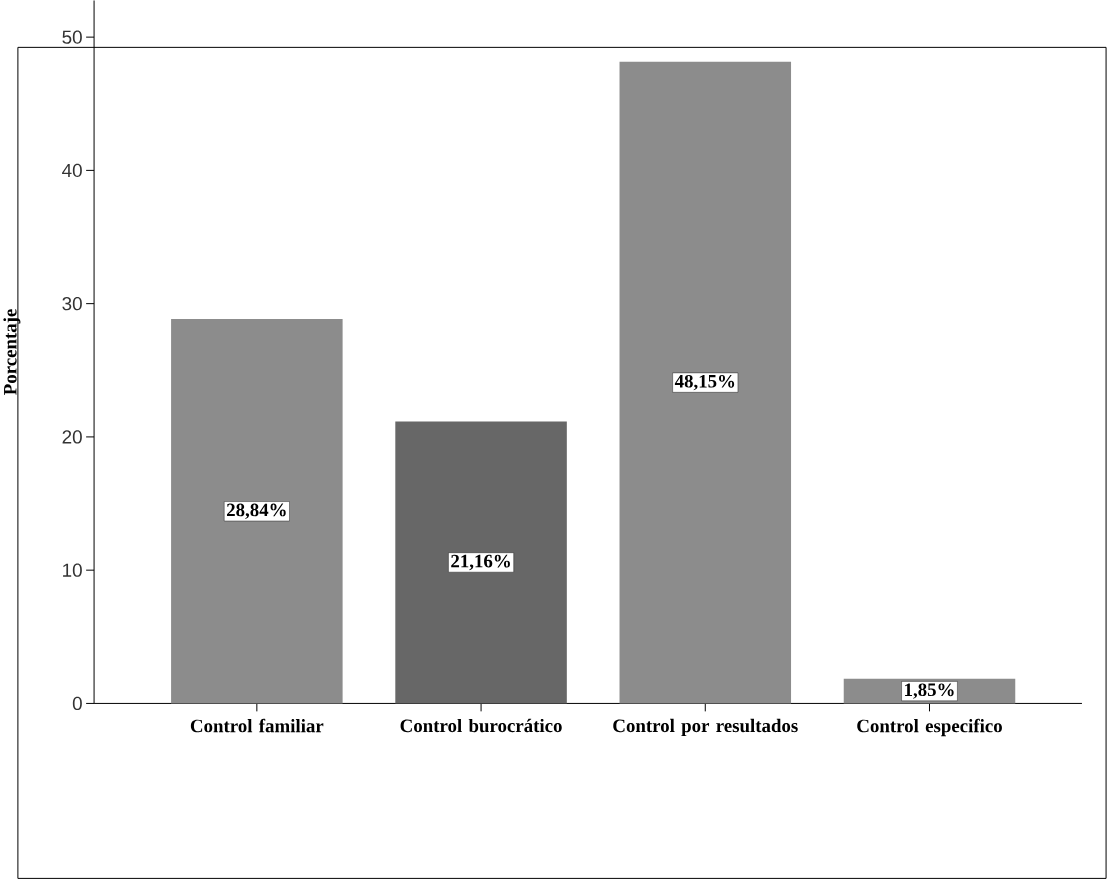  Describe the element at coordinates (77, 703) in the screenshot. I see `y-tick-label: 0` at that location.